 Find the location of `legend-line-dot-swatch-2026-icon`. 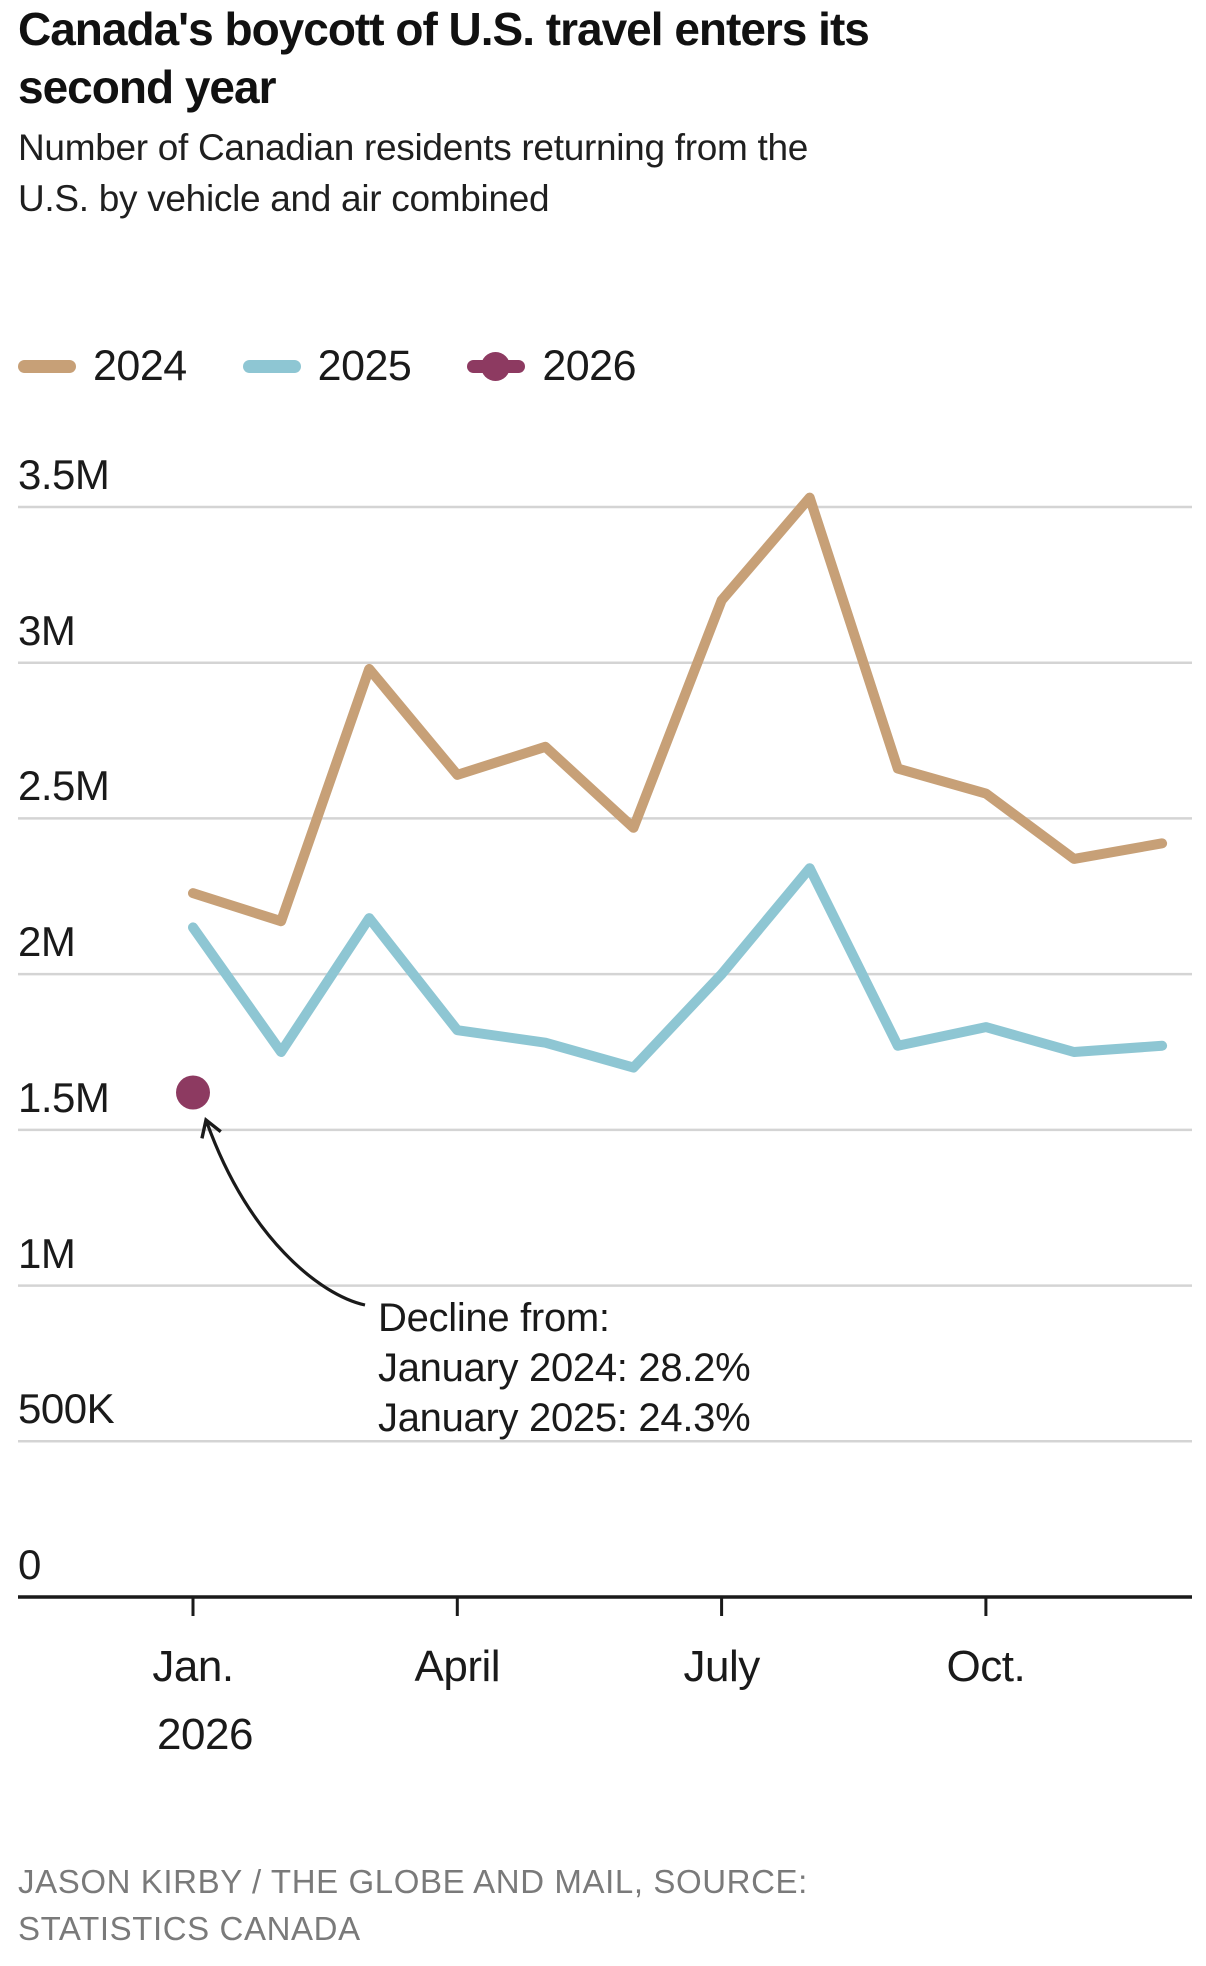

legend-line-dot-swatch-2026-icon is located at coordinates (496, 366).